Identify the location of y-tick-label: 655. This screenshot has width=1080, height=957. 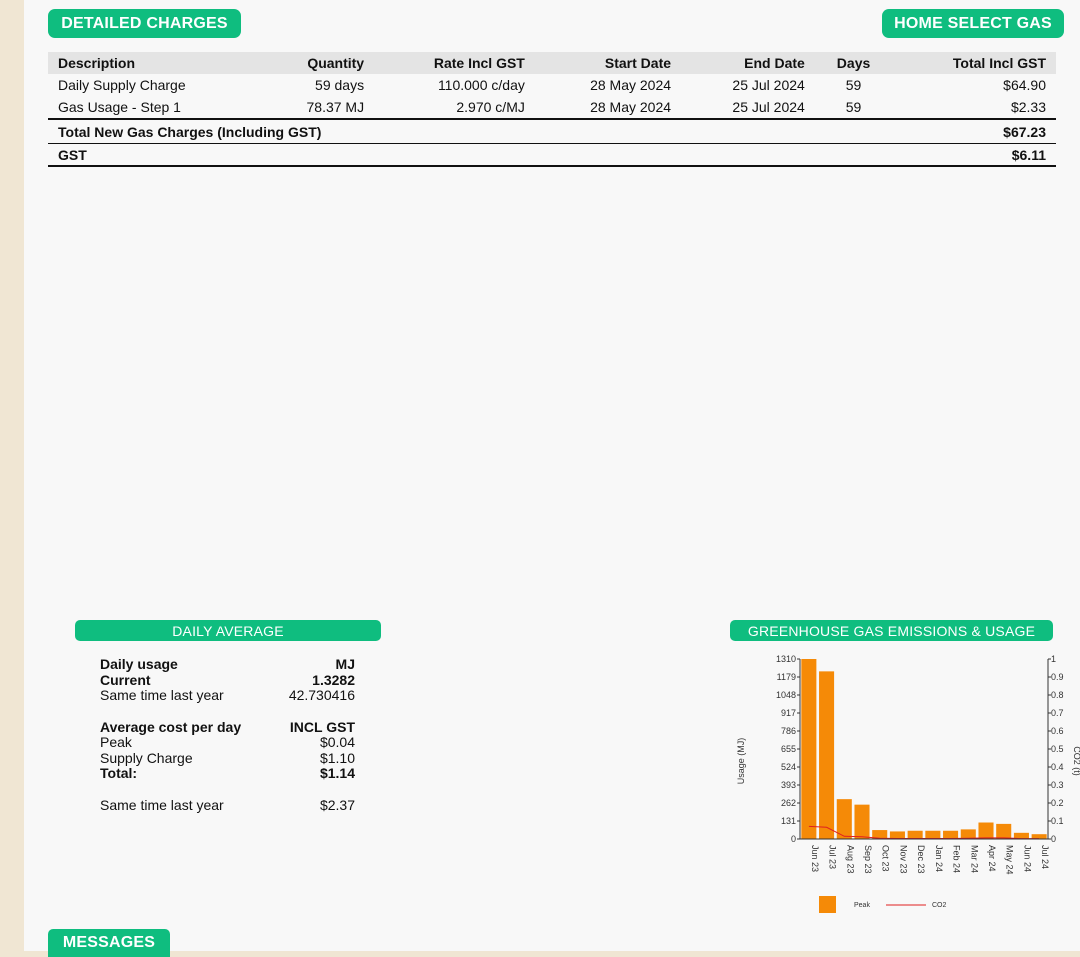
(788, 749).